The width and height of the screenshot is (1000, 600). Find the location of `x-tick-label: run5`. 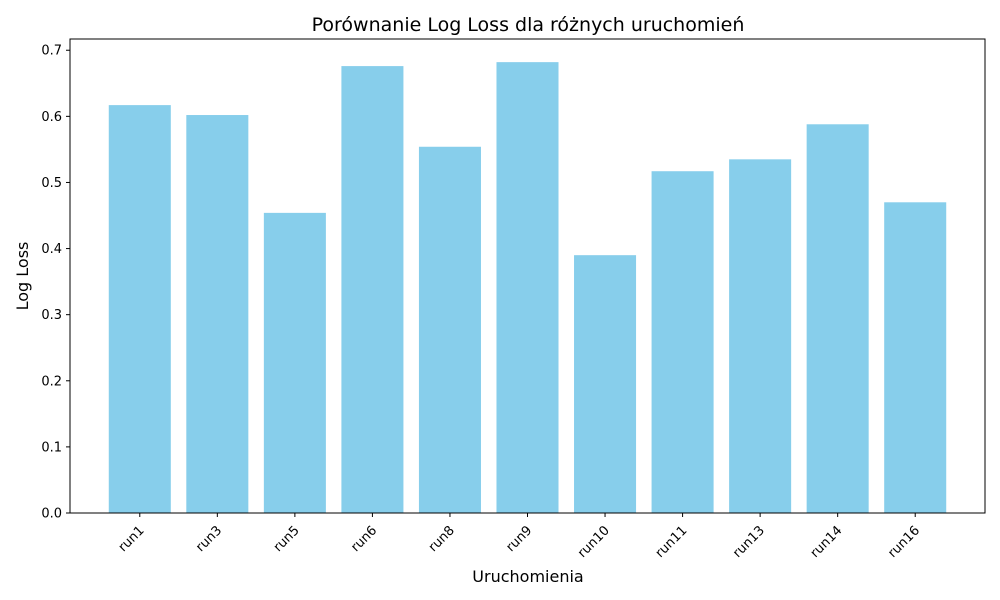

x-tick-label: run5 is located at coordinates (287, 539).